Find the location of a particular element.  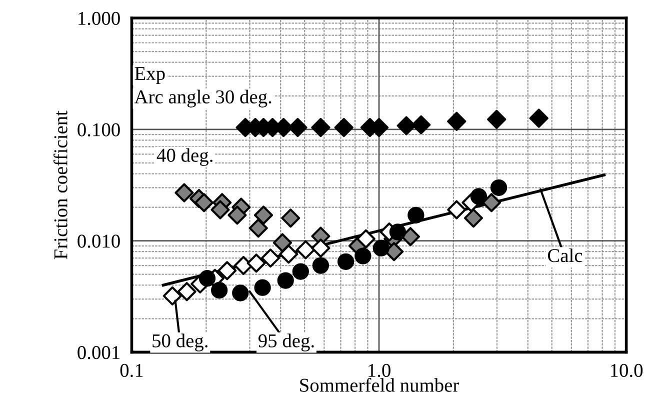

y-axis-title: Friction coefficient is located at coordinates (61, 185).